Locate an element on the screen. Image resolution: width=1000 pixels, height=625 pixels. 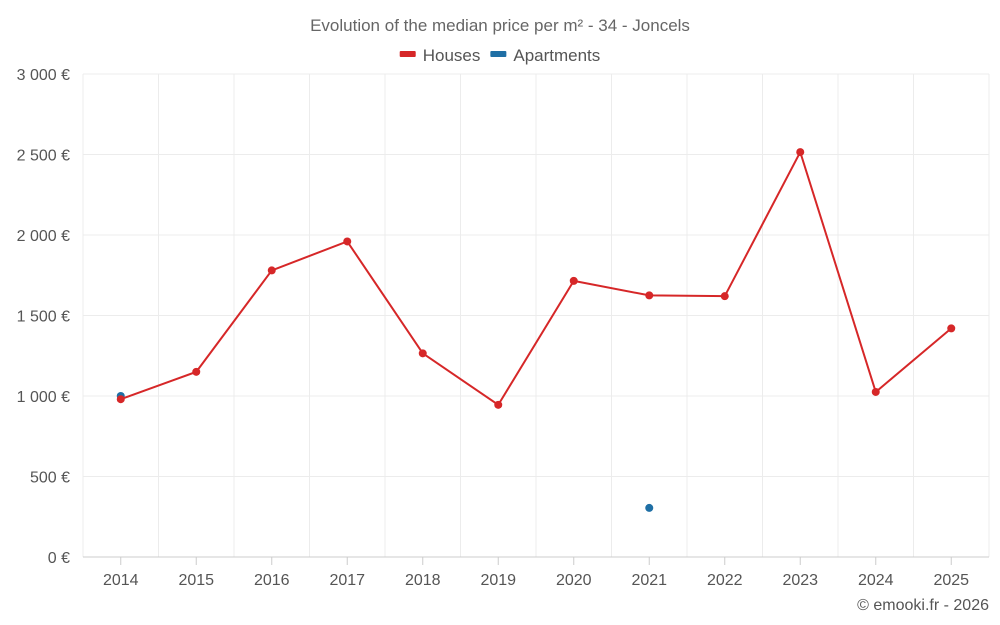
x-tick-label: 2021 is located at coordinates (649, 580).